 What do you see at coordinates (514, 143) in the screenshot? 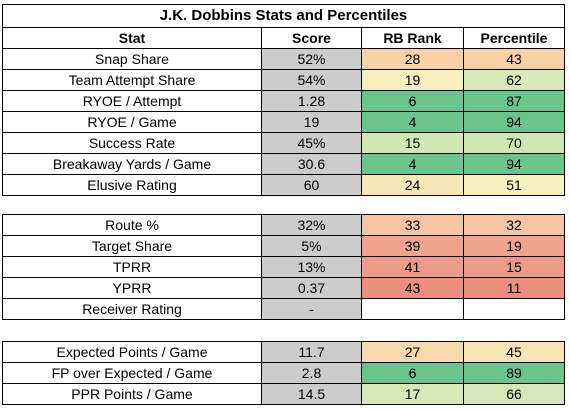
I see `percentile-cell: 70` at bounding box center [514, 143].